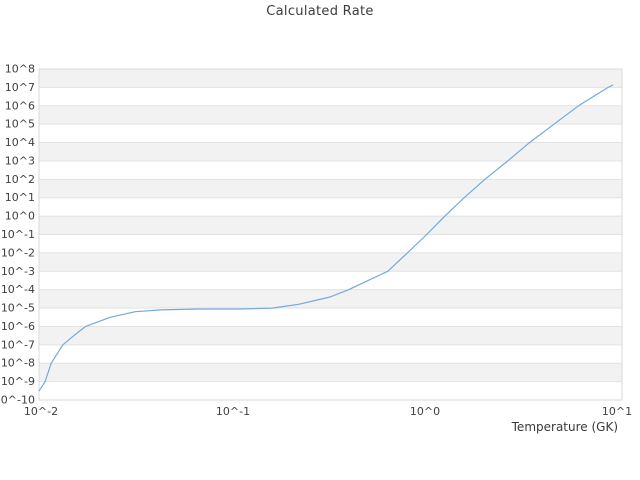 Image resolution: width=640 pixels, height=480 pixels. Describe the element at coordinates (18, 344) in the screenshot. I see `y-tick-label: 10^-7` at that location.